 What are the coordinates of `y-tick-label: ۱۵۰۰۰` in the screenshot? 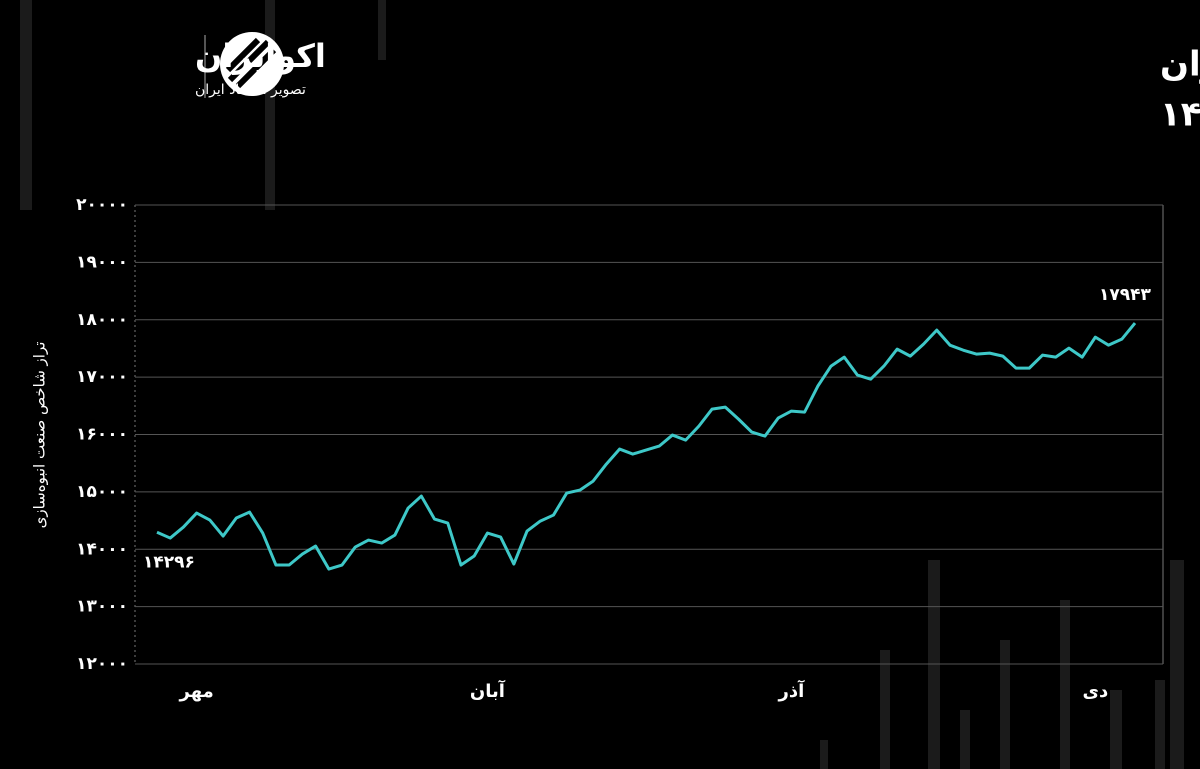 It's located at (102, 492).